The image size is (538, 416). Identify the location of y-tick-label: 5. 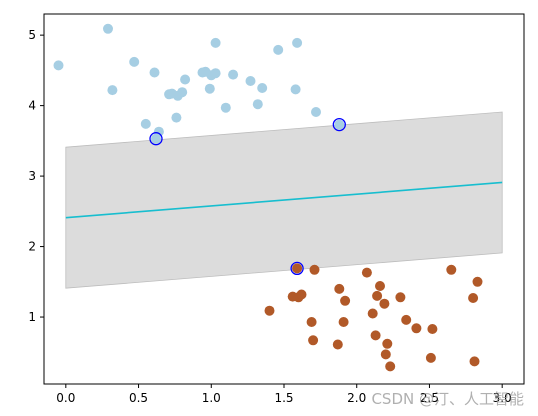
(32, 35).